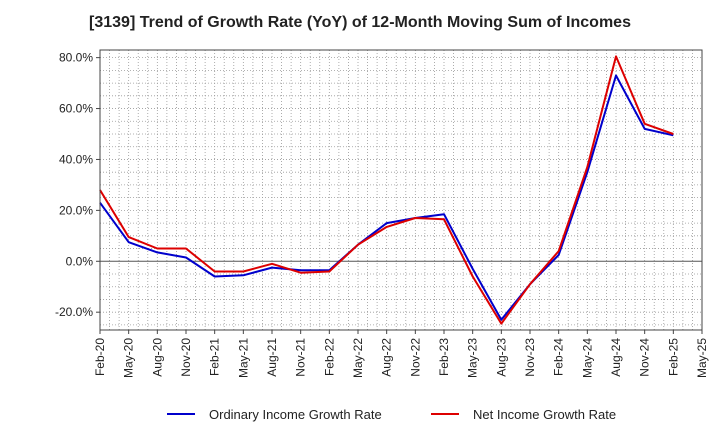 Image resolution: width=720 pixels, height=440 pixels. Describe the element at coordinates (295, 414) in the screenshot. I see `legend-label-1: Ordinary Income Growth Rate` at that location.